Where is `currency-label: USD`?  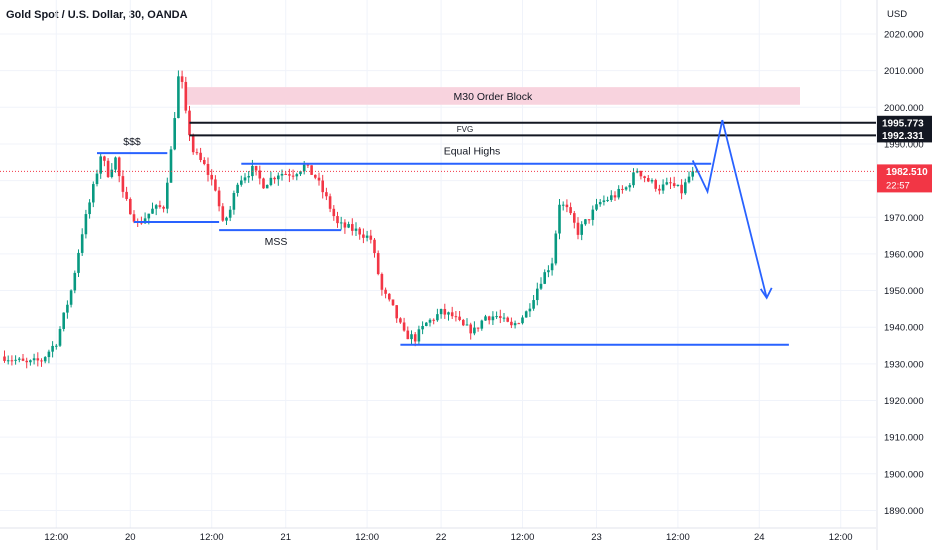 currency-label: USD is located at coordinates (897, 14).